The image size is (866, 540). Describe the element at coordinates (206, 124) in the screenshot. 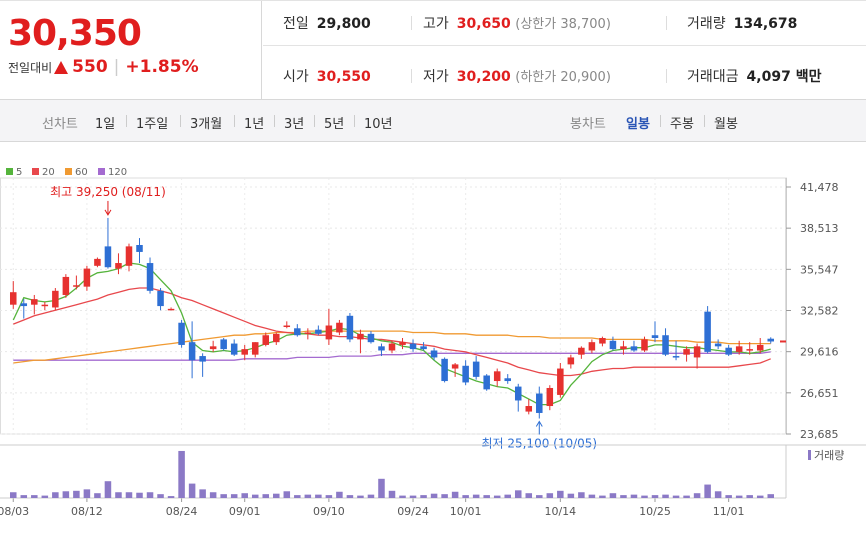

I see `period-3m: 3개월` at that location.